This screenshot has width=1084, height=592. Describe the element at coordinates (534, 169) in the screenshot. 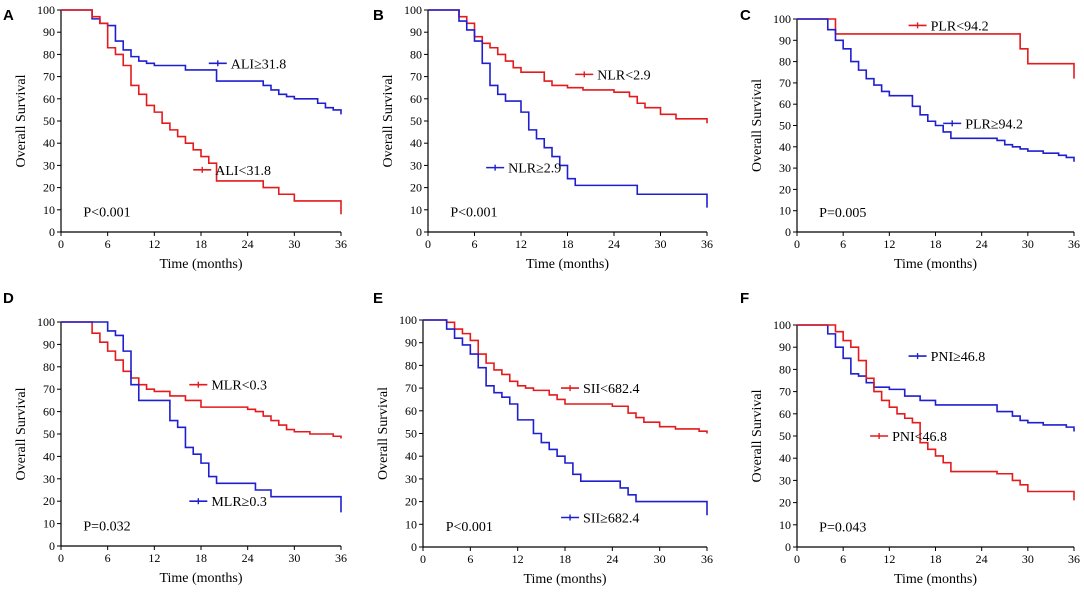

I see `legend-label: NLR≥2.9` at that location.